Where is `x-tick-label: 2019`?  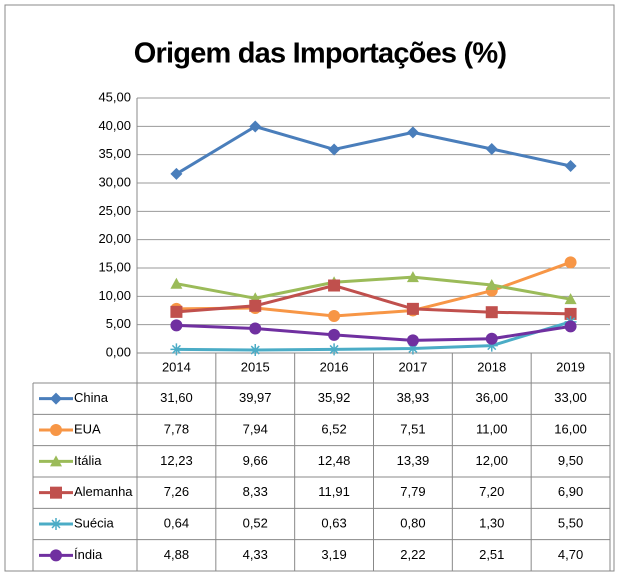 x-tick-label: 2019 is located at coordinates (570, 366).